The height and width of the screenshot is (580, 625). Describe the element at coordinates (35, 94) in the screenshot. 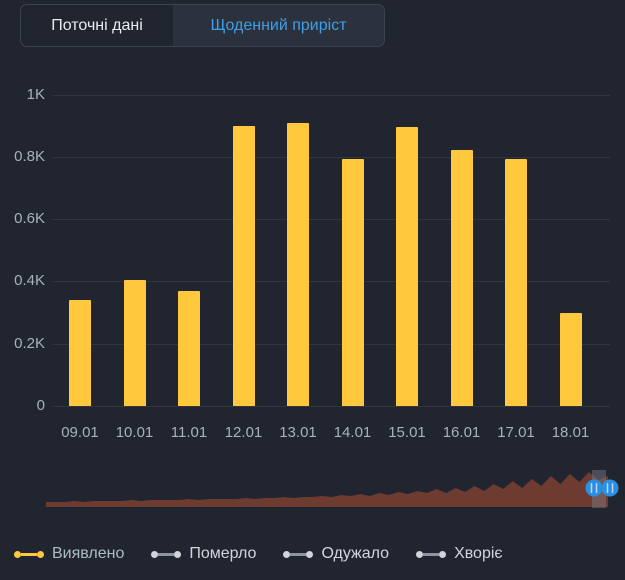

I see `y-axis-label: 1K` at that location.